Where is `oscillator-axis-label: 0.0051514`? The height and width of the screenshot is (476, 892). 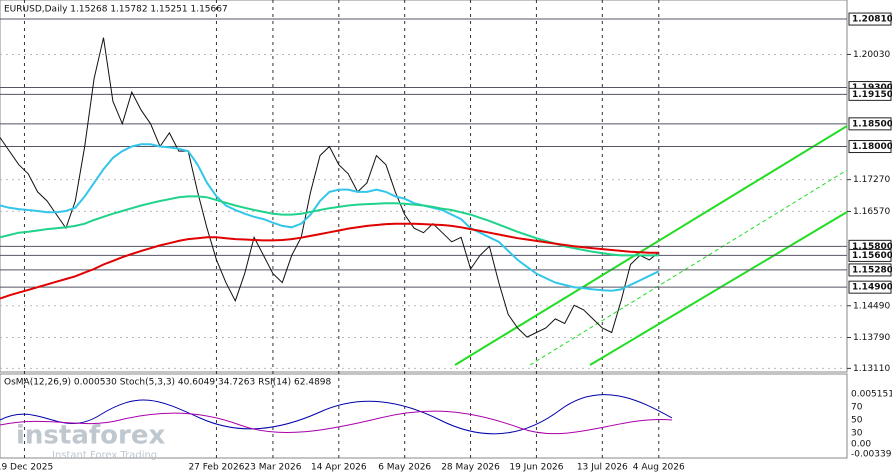 oscillator-axis-label: 0.0051514 is located at coordinates (871, 395).